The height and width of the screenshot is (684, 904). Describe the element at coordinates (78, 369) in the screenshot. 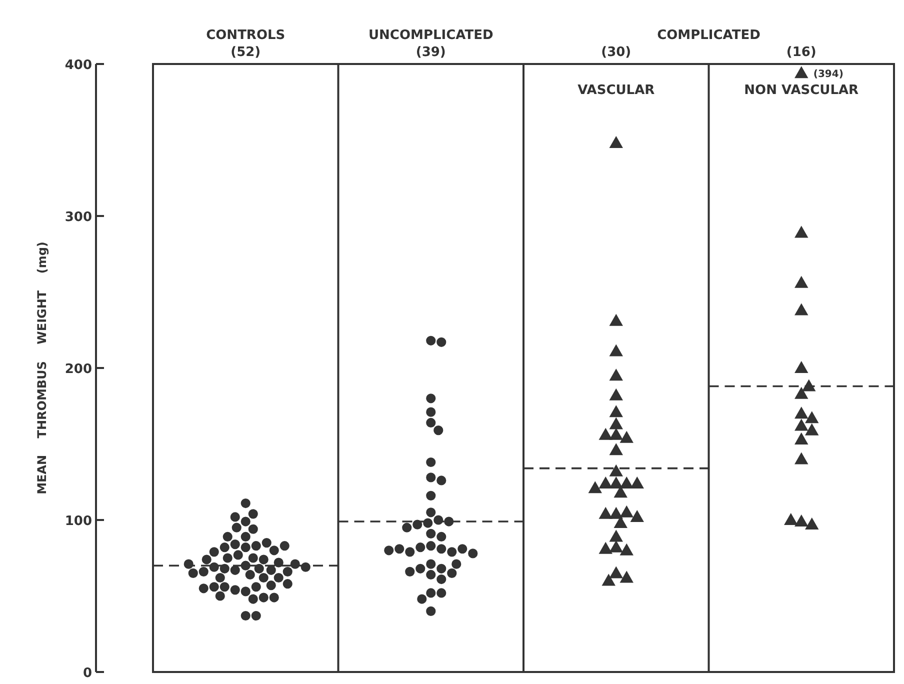

I see `y-tick-label: 200` at that location.